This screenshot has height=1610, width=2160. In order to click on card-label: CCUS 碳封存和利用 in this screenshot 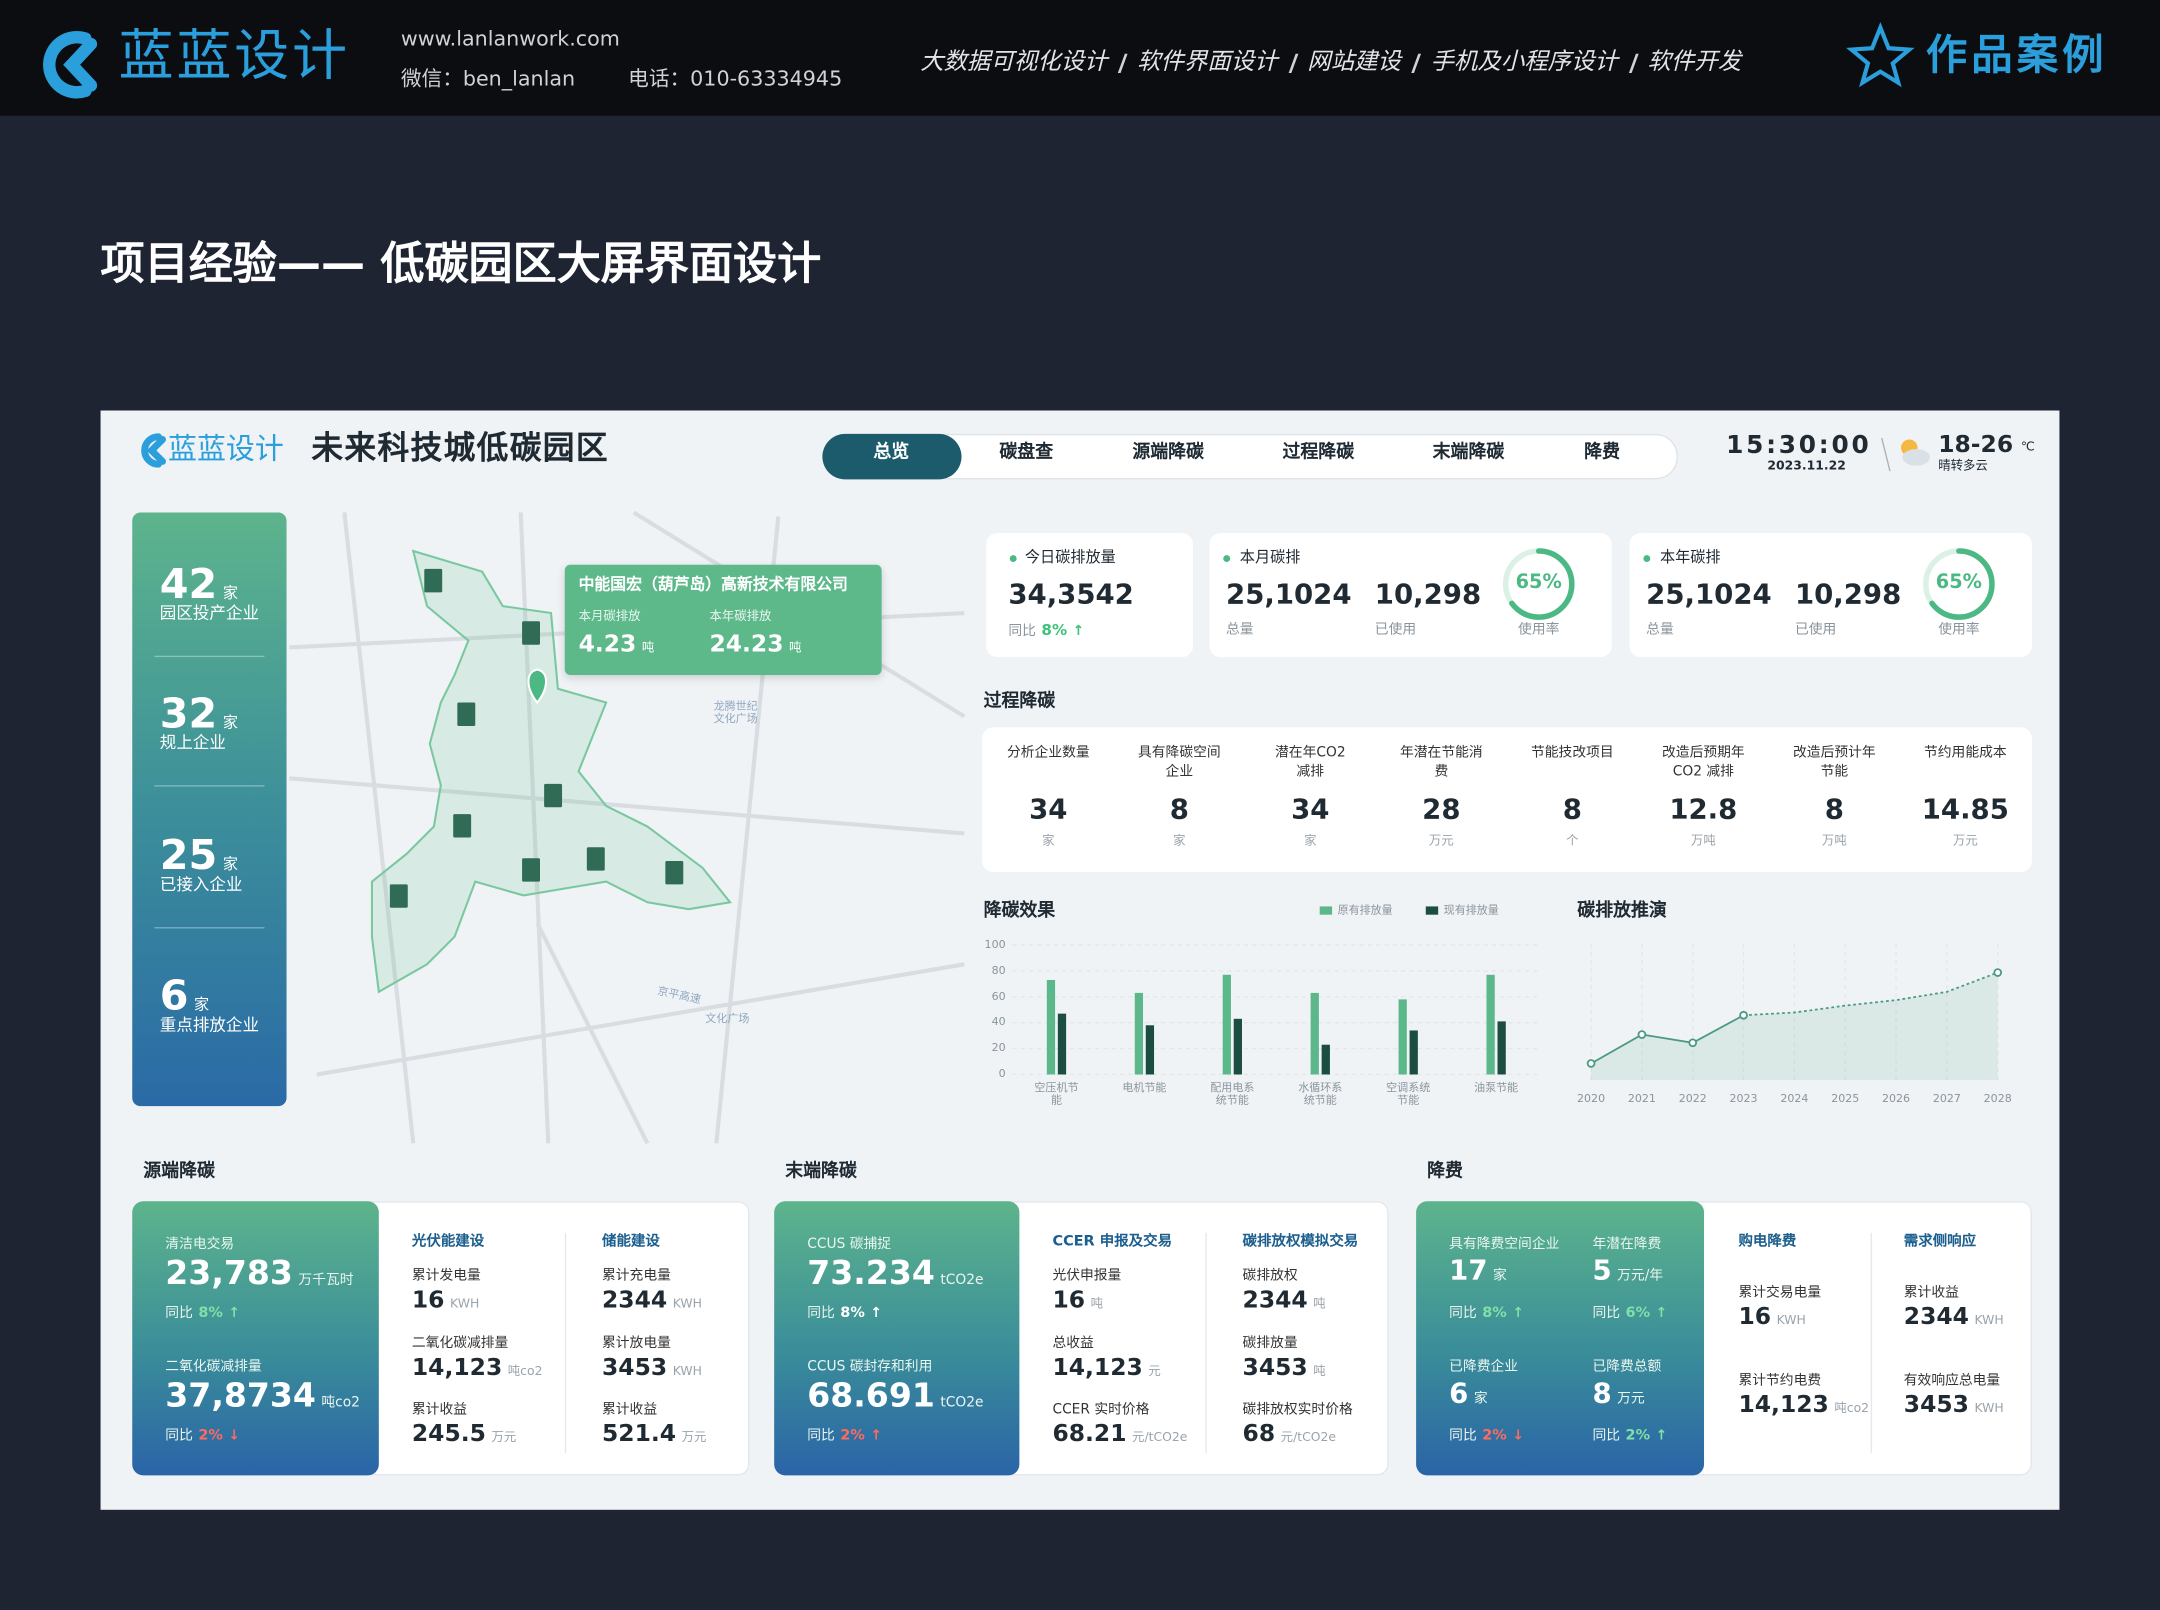, I will do `click(870, 1367)`.